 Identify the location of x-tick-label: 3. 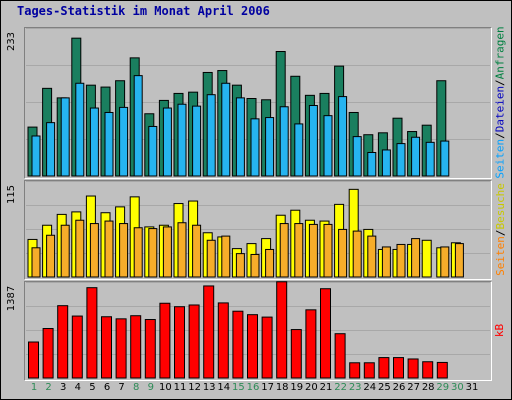
(63, 387).